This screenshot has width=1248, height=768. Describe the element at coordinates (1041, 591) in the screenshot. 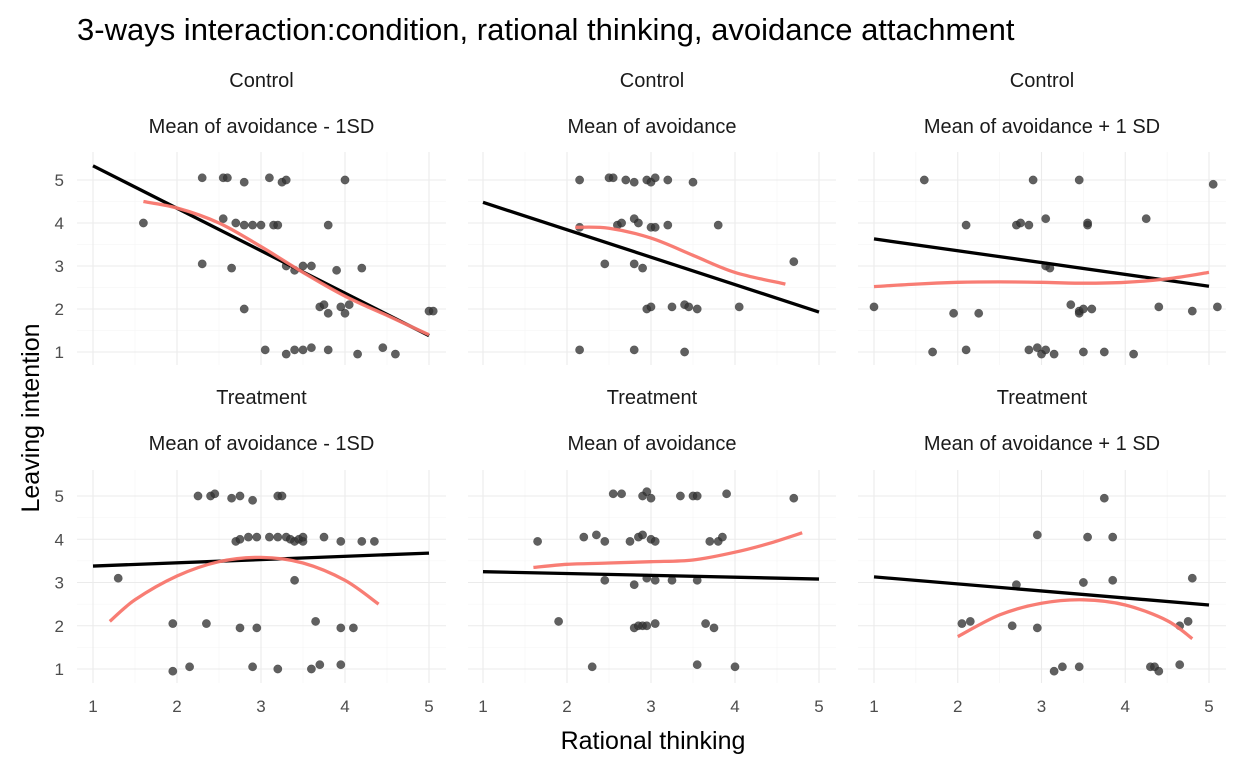

I see `linear-fit-line` at that location.